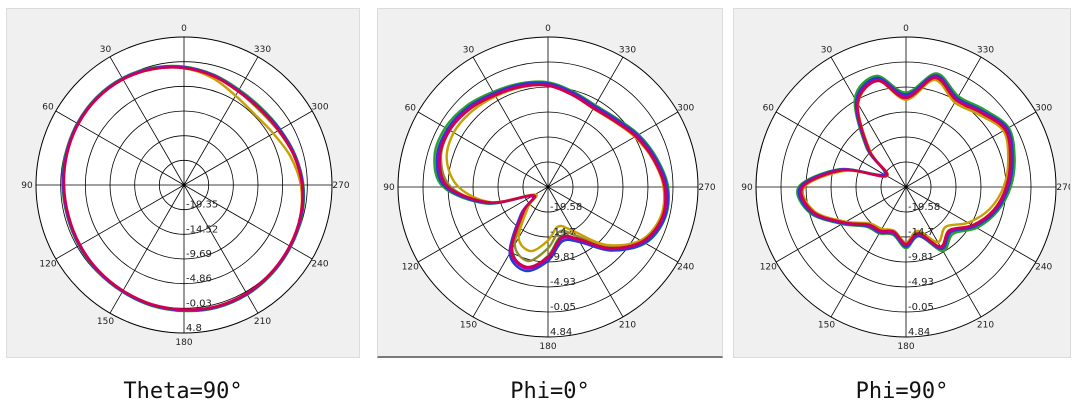  Describe the element at coordinates (199, 279) in the screenshot. I see `polar-radial-tick-label: -4.86` at that location.